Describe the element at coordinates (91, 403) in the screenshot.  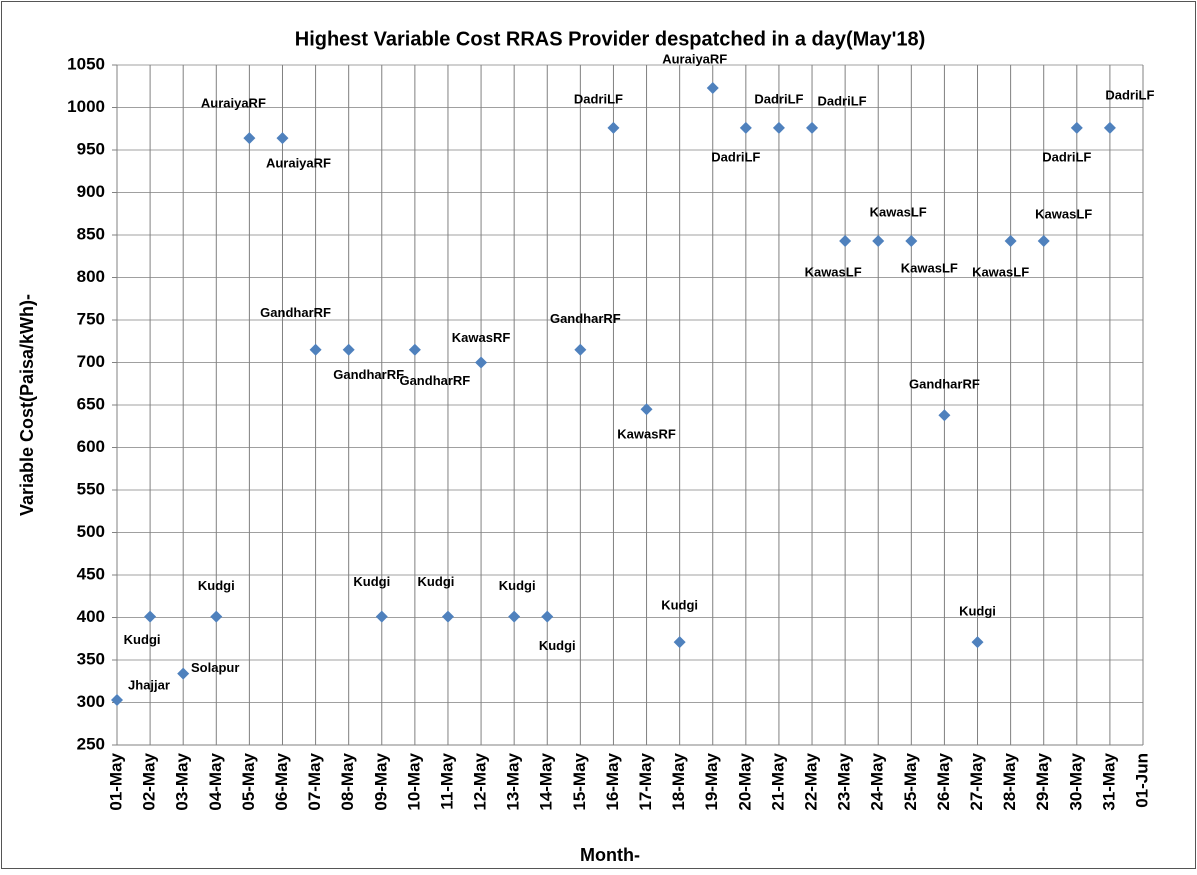
I see `y-tick-label: 650` at that location.